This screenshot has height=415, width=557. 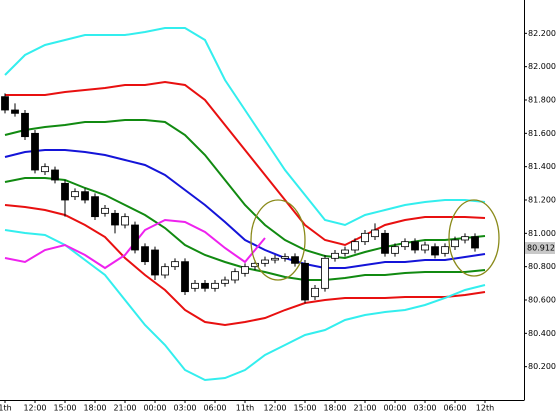 What do you see at coordinates (542, 366) in the screenshot?
I see `y-tick-label: 80.200` at bounding box center [542, 366].